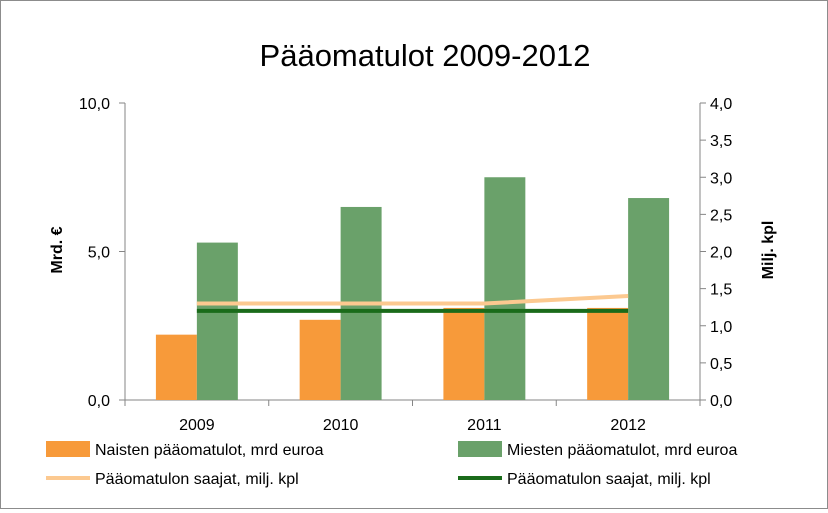 The image size is (828, 513). Describe the element at coordinates (68, 449) in the screenshot. I see `legend-naisten-swatch` at that location.